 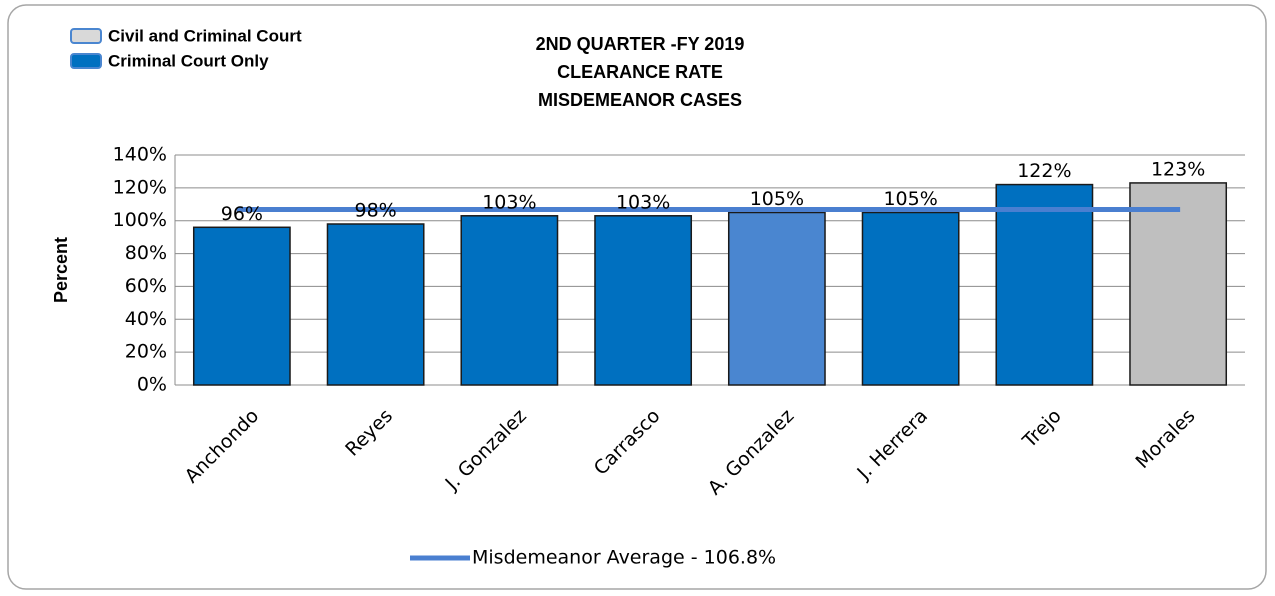 I want to click on legend-label: Civil and Criminal Court, so click(x=205, y=35).